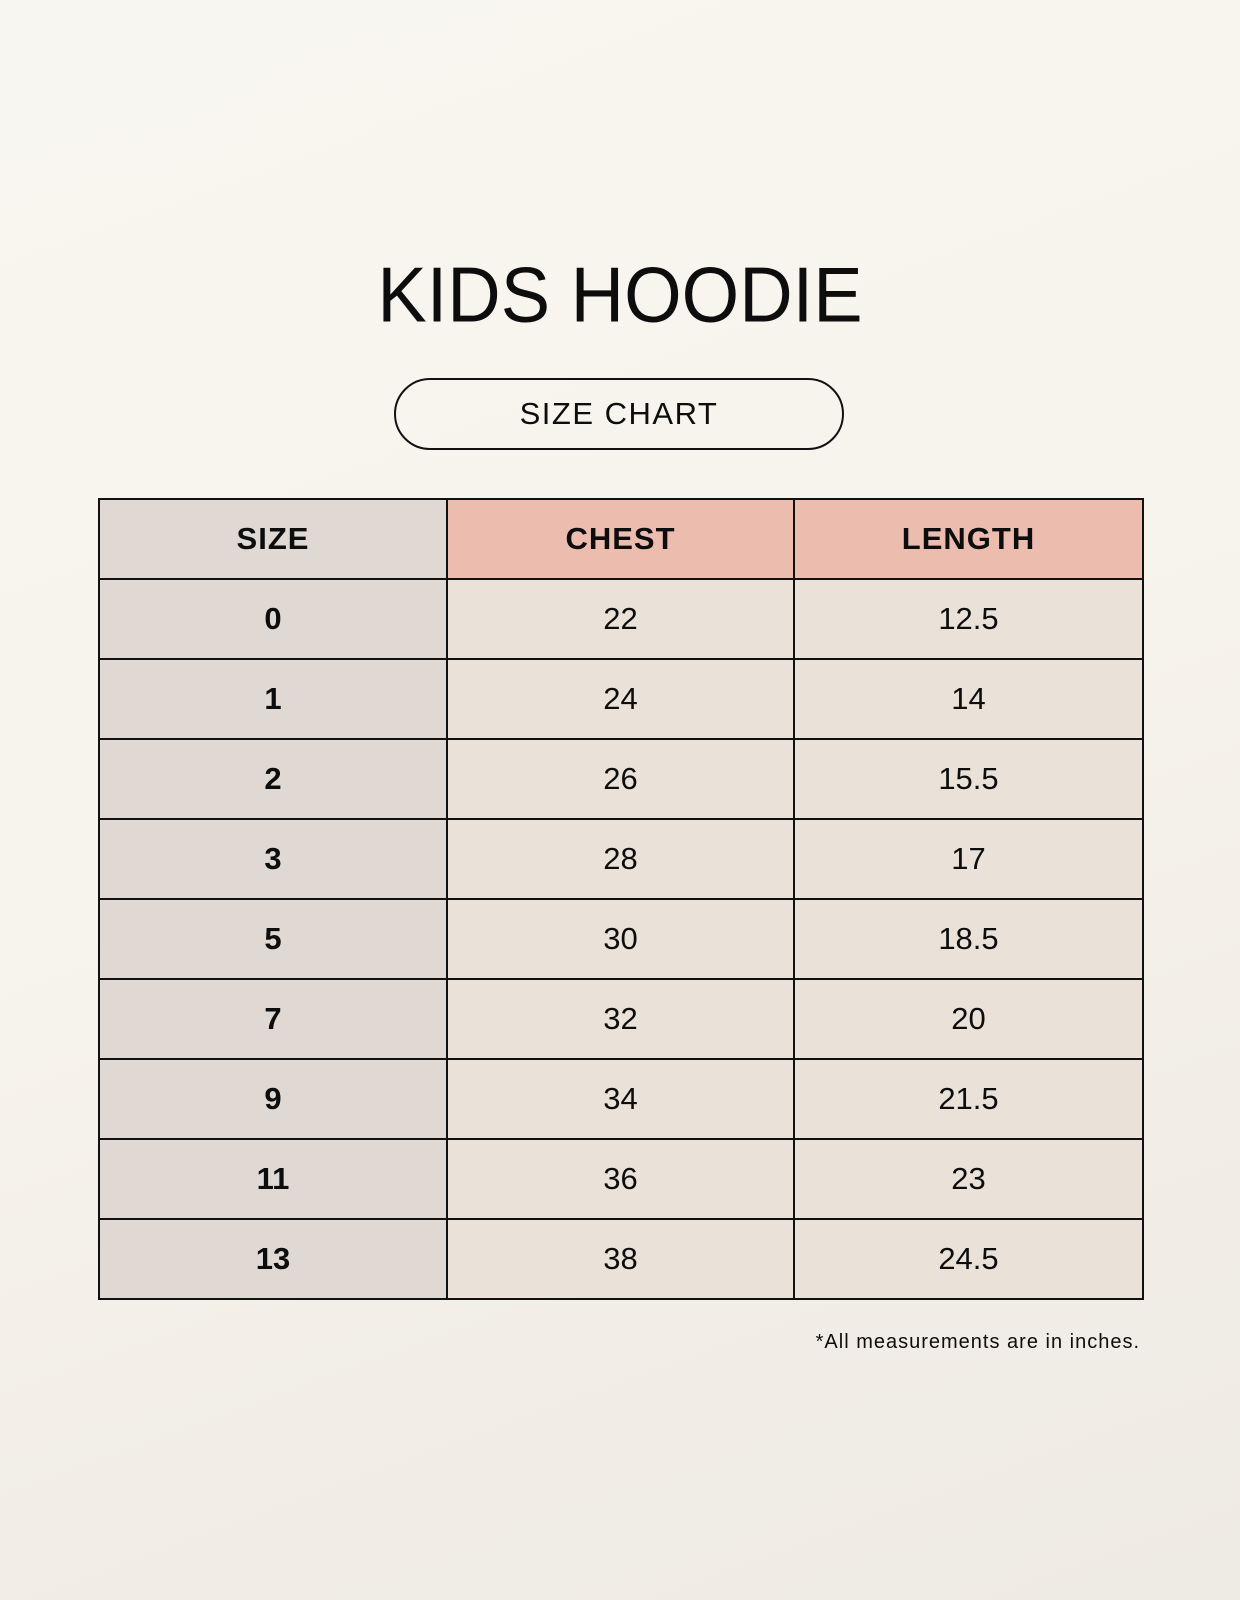 Image resolution: width=1240 pixels, height=1600 pixels. I want to click on table-row: 0 22 12.5, so click(621, 619).